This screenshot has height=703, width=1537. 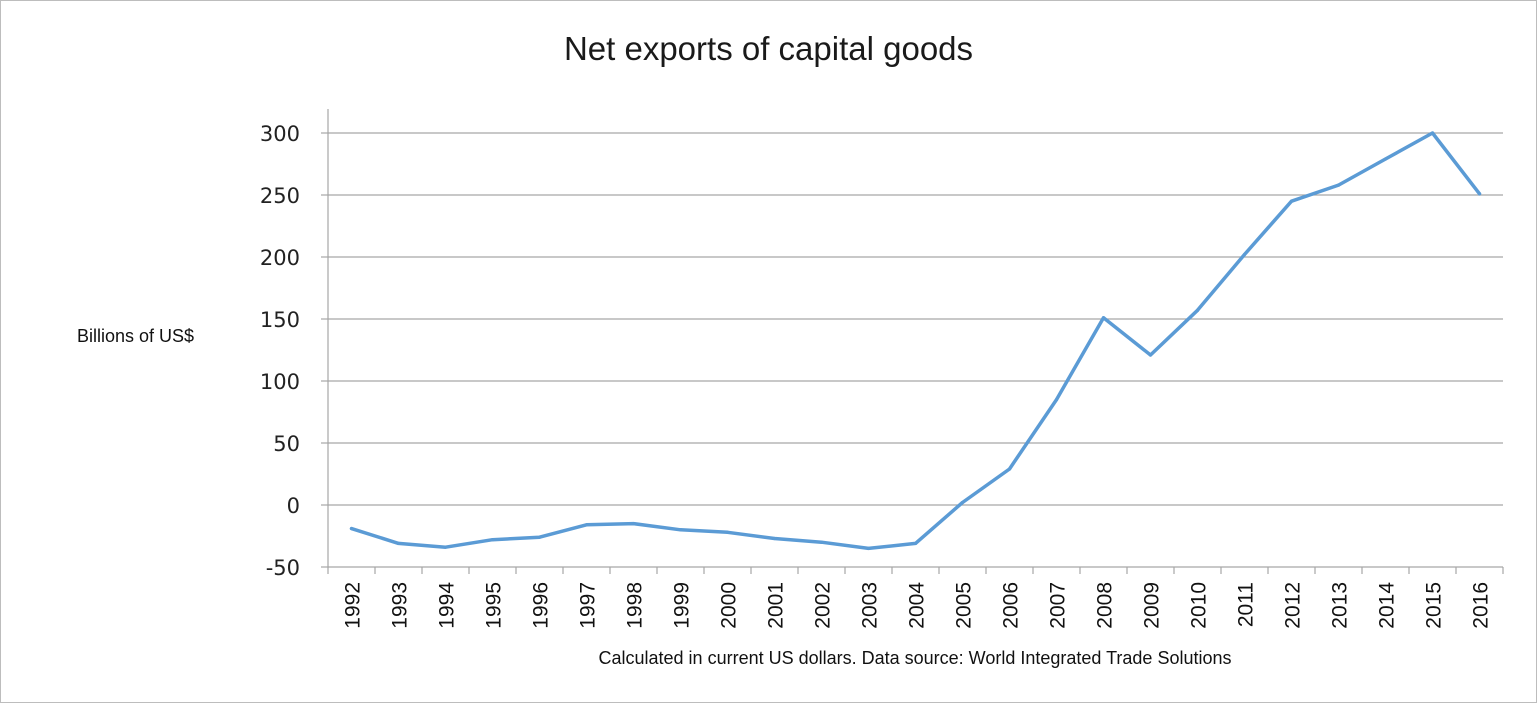 What do you see at coordinates (1481, 605) in the screenshot?
I see `x-tick-label: 2016` at bounding box center [1481, 605].